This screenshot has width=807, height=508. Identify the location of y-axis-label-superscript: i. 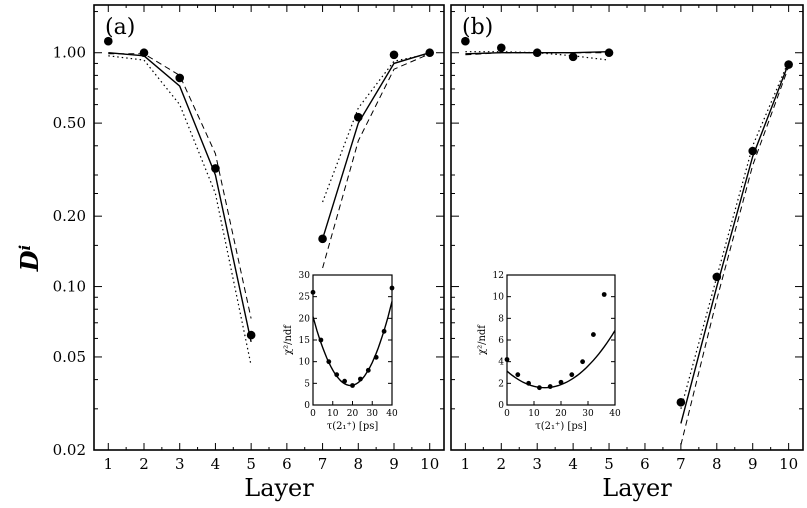
(25, 247).